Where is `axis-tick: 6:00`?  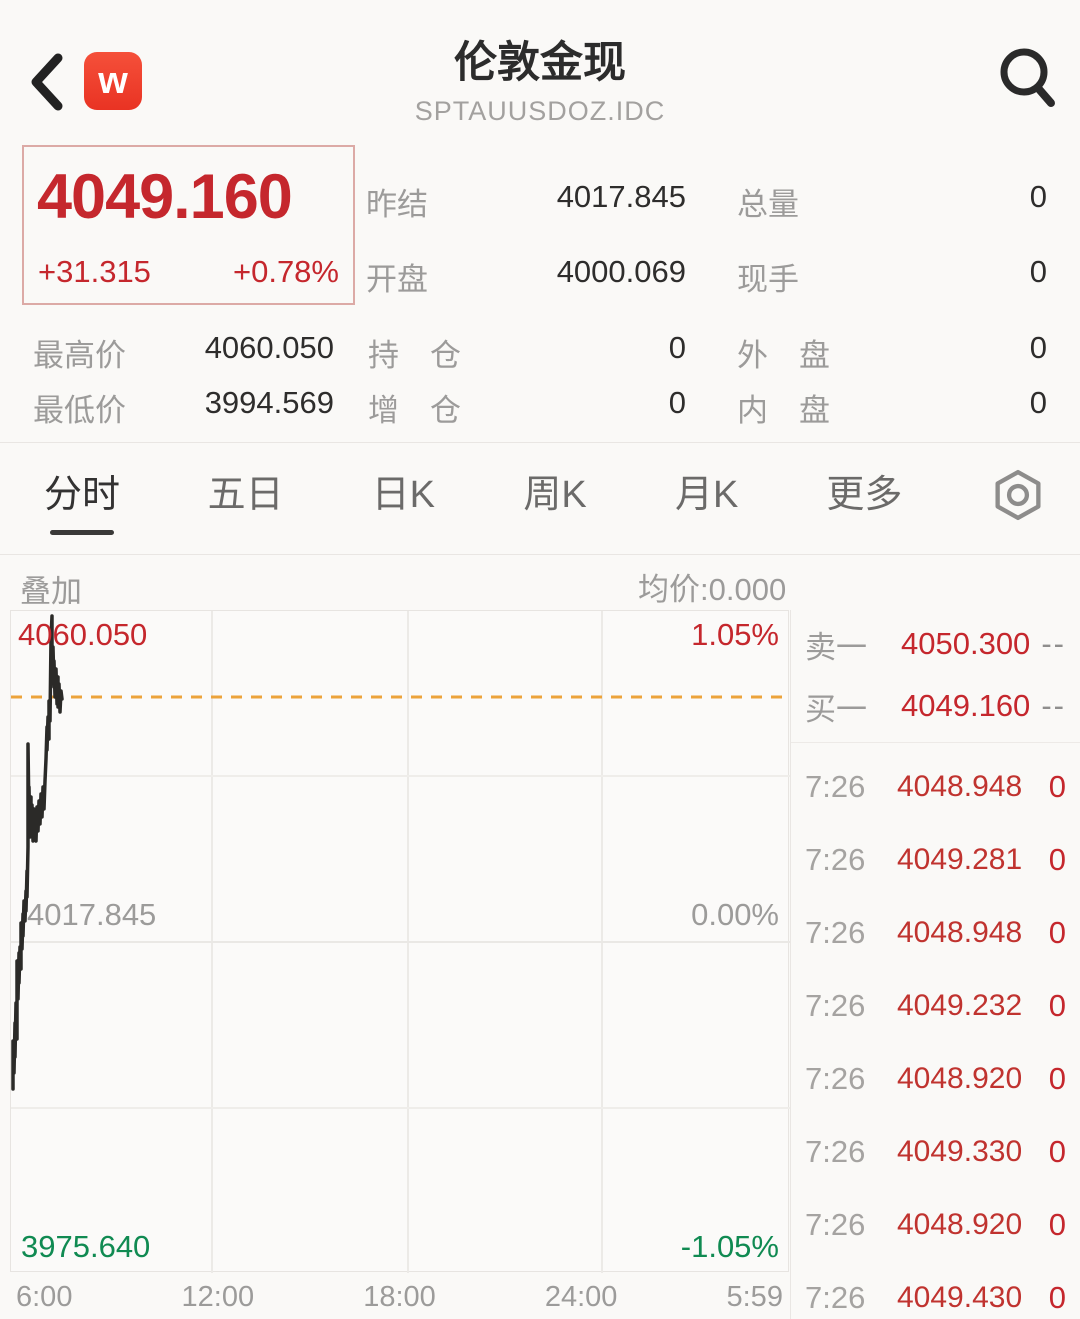 axis-tick: 6:00 is located at coordinates (44, 1296).